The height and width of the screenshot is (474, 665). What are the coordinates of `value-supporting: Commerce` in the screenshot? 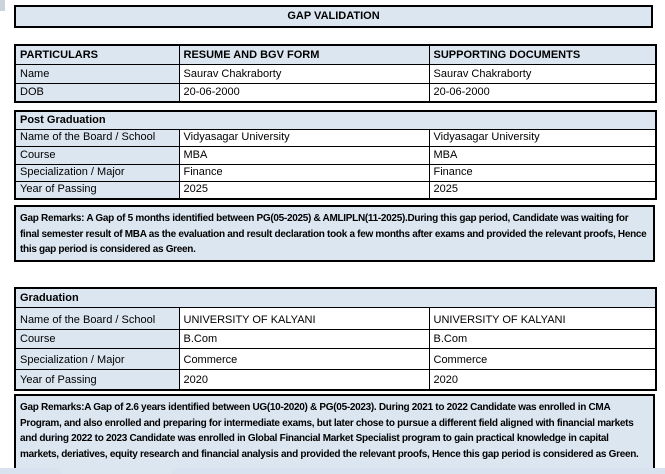 It's located at (542, 358).